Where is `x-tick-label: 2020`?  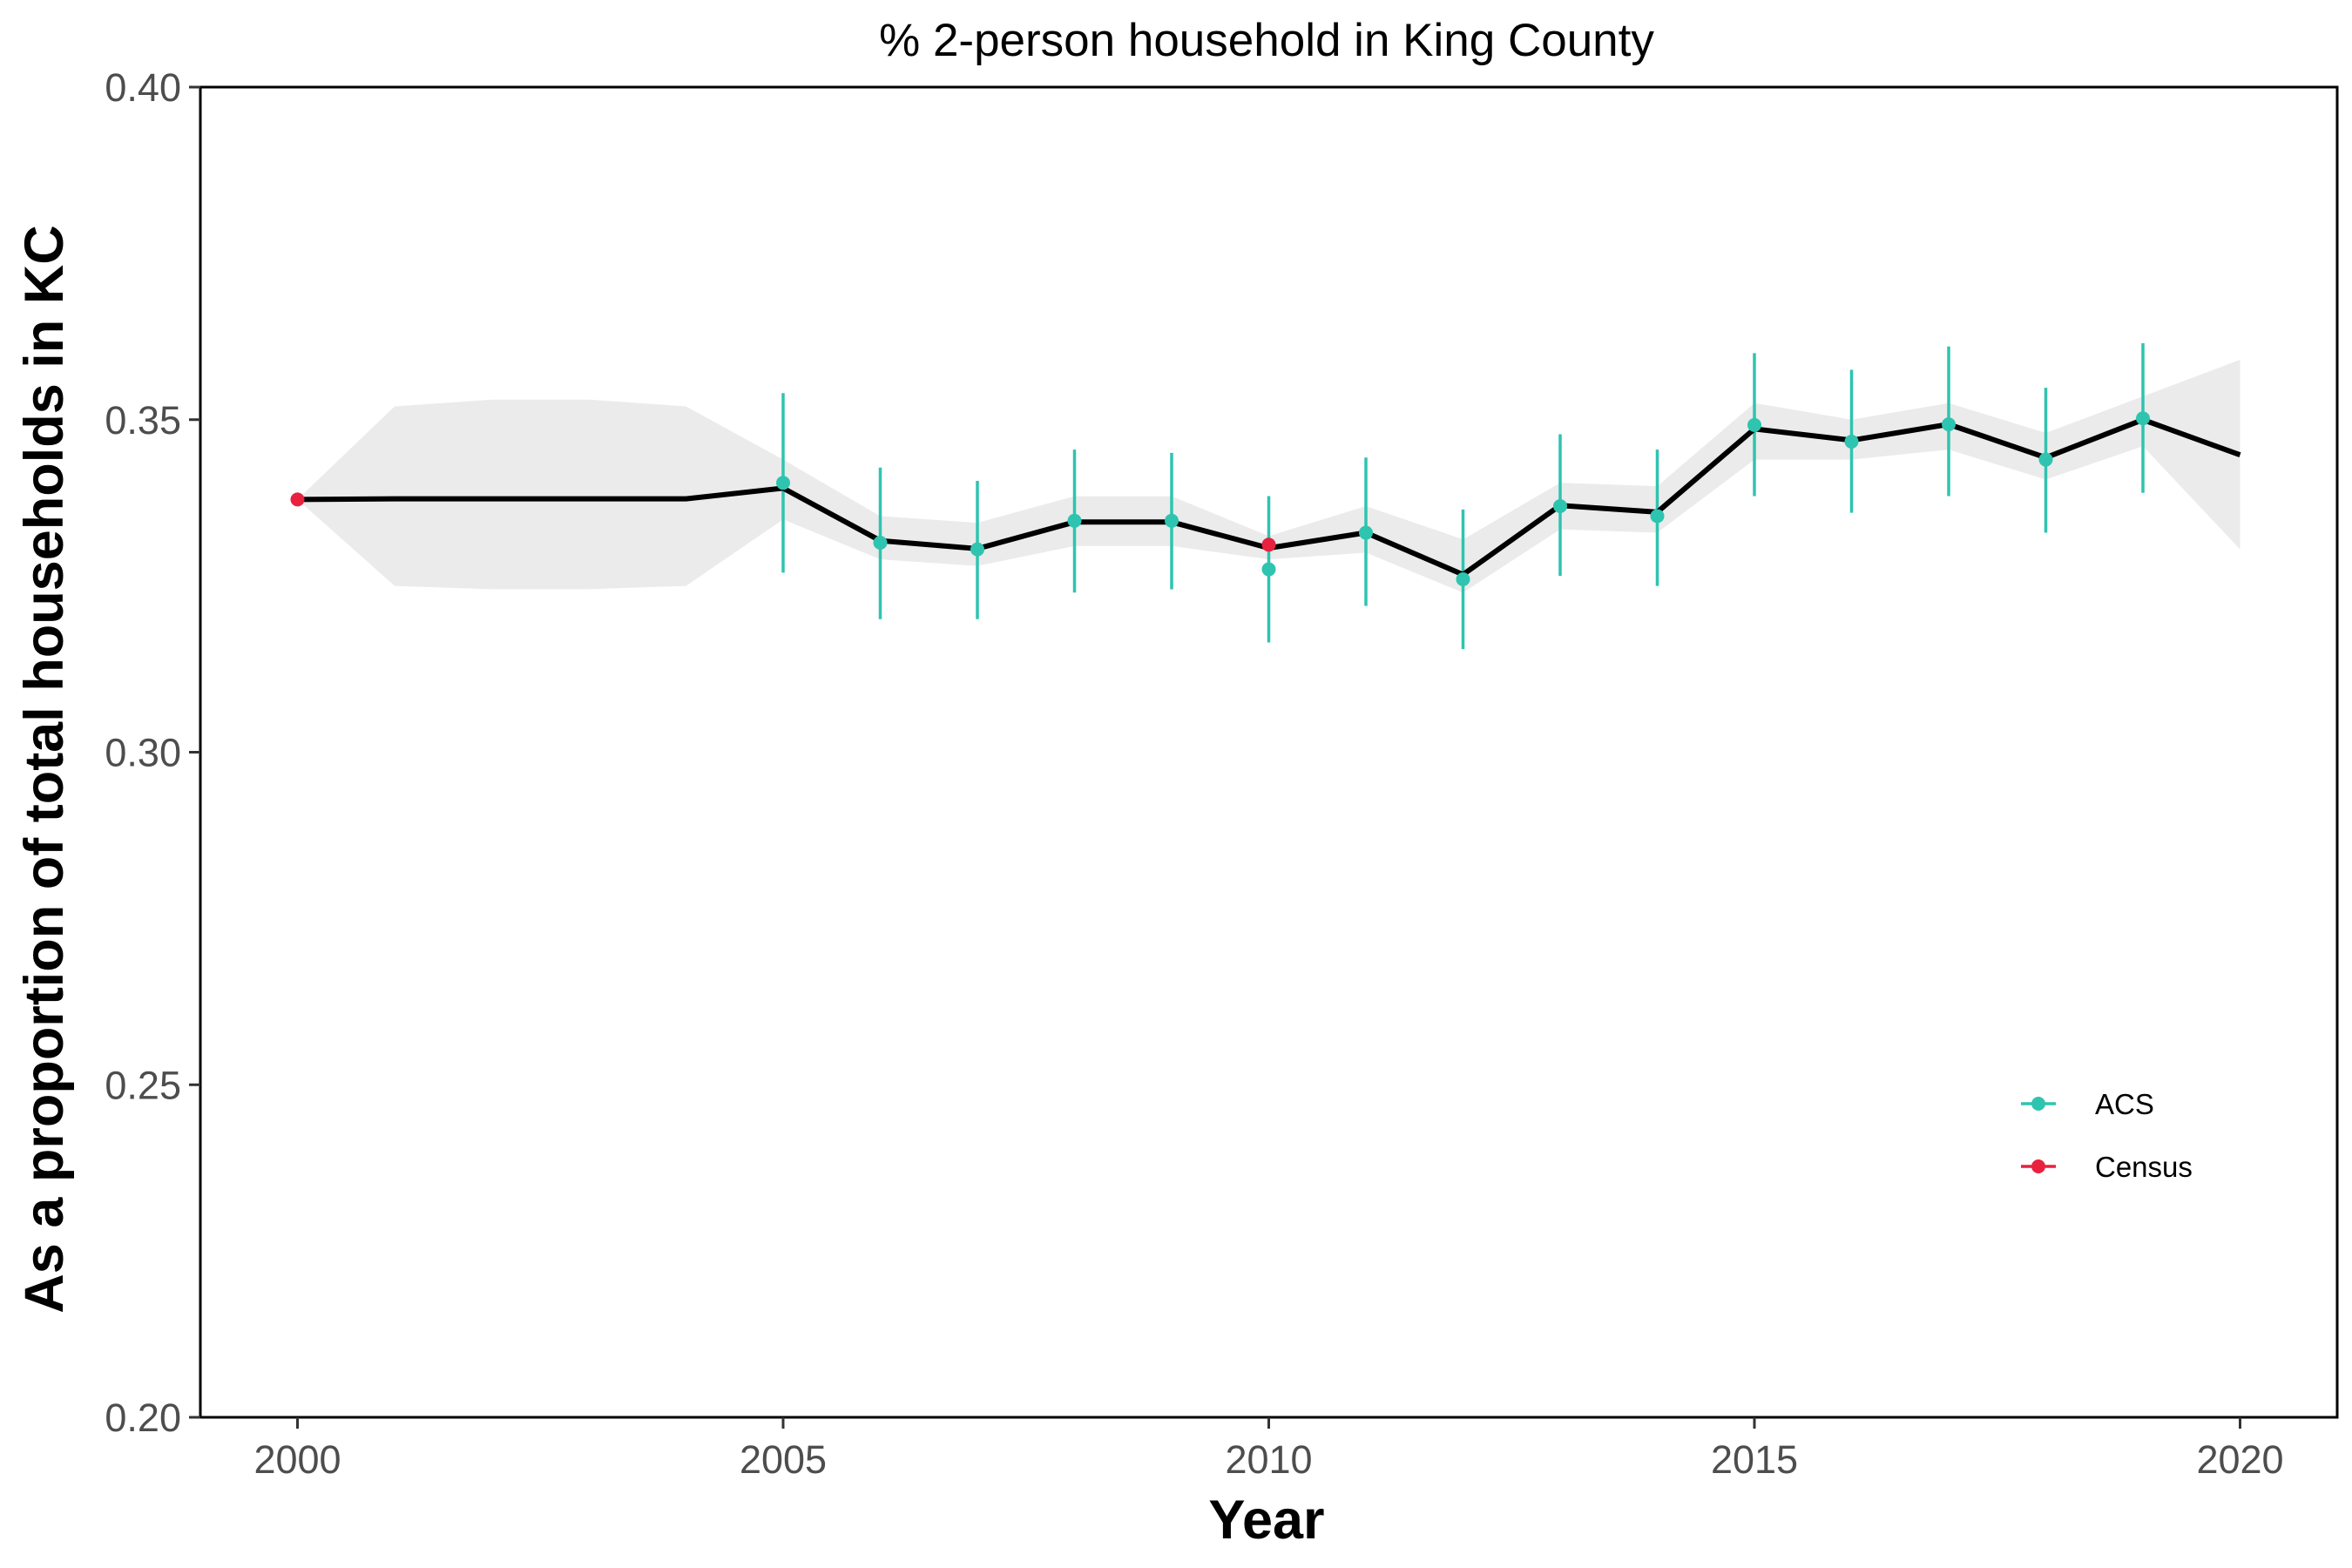 x-tick-label: 2020 is located at coordinates (2239, 1459).